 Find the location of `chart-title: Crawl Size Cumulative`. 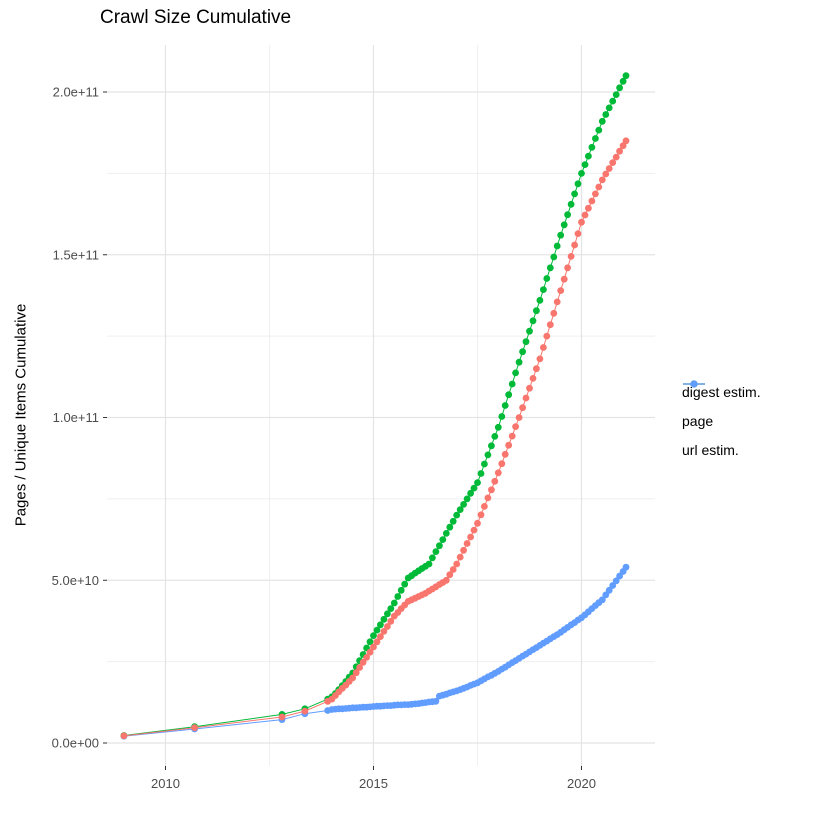

chart-title: Crawl Size Cumulative is located at coordinates (196, 17).